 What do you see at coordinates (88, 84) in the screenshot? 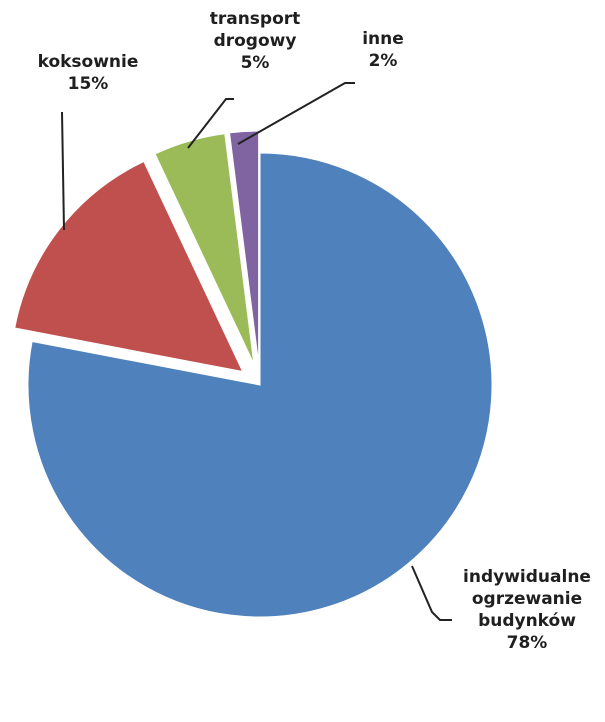
I see `slice-label-line: 15%` at bounding box center [88, 84].